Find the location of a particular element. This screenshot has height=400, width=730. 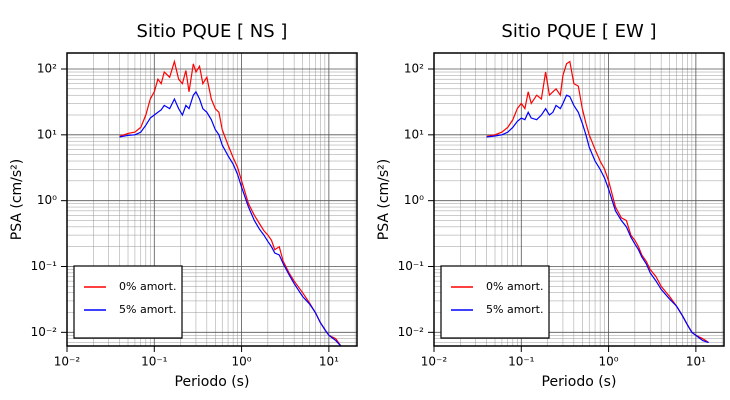

chart-title: Sitio PQUE [ EW ] is located at coordinates (578, 31).